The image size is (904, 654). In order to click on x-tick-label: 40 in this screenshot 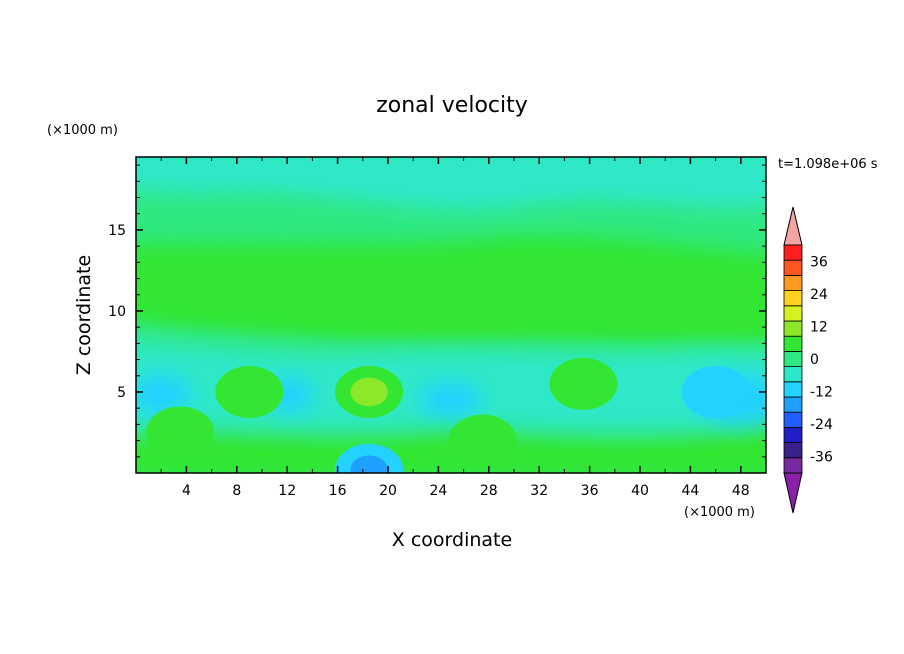, I will do `click(640, 491)`.